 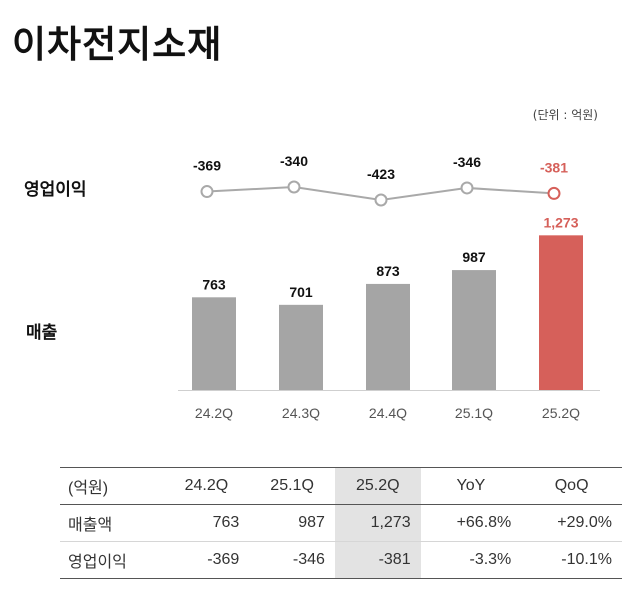 I want to click on operating-profit-data-label: -340, so click(x=294, y=161).